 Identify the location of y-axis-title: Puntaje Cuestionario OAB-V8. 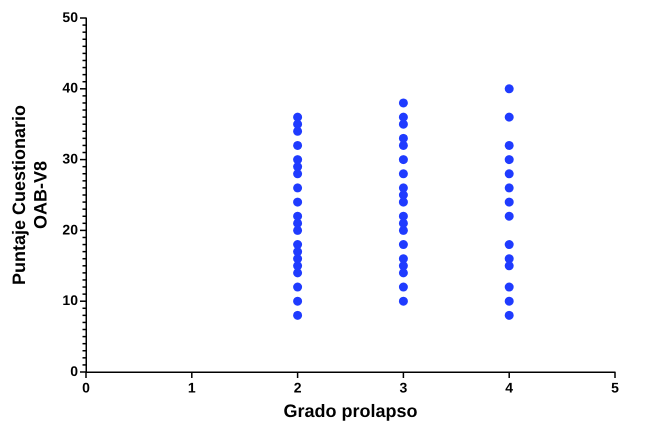
(29, 195).